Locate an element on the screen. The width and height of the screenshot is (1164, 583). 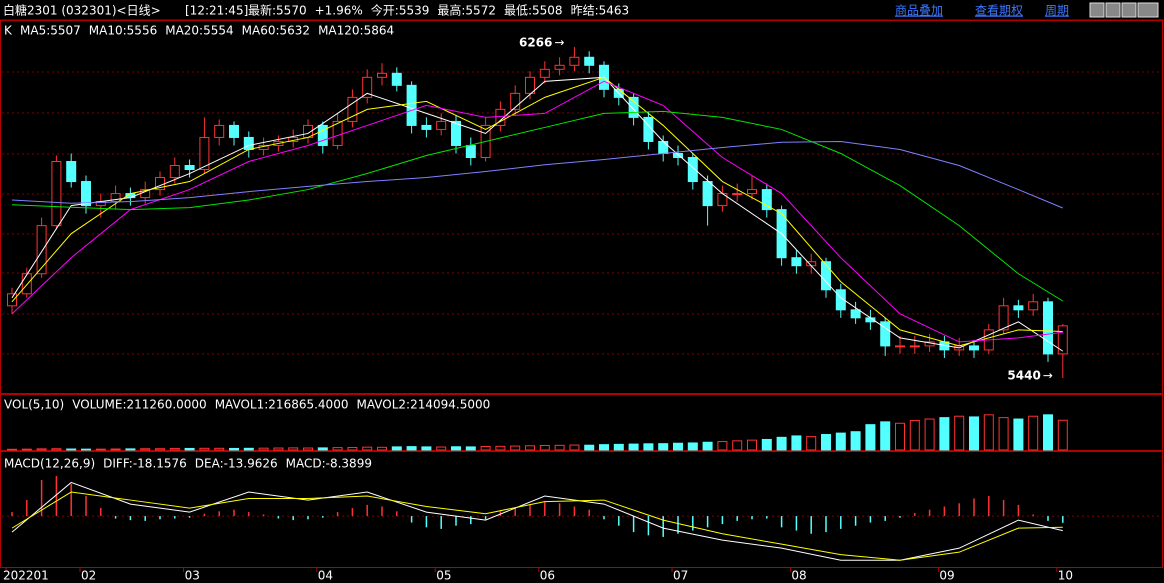
x-tick-label: 05 is located at coordinates (443, 576).